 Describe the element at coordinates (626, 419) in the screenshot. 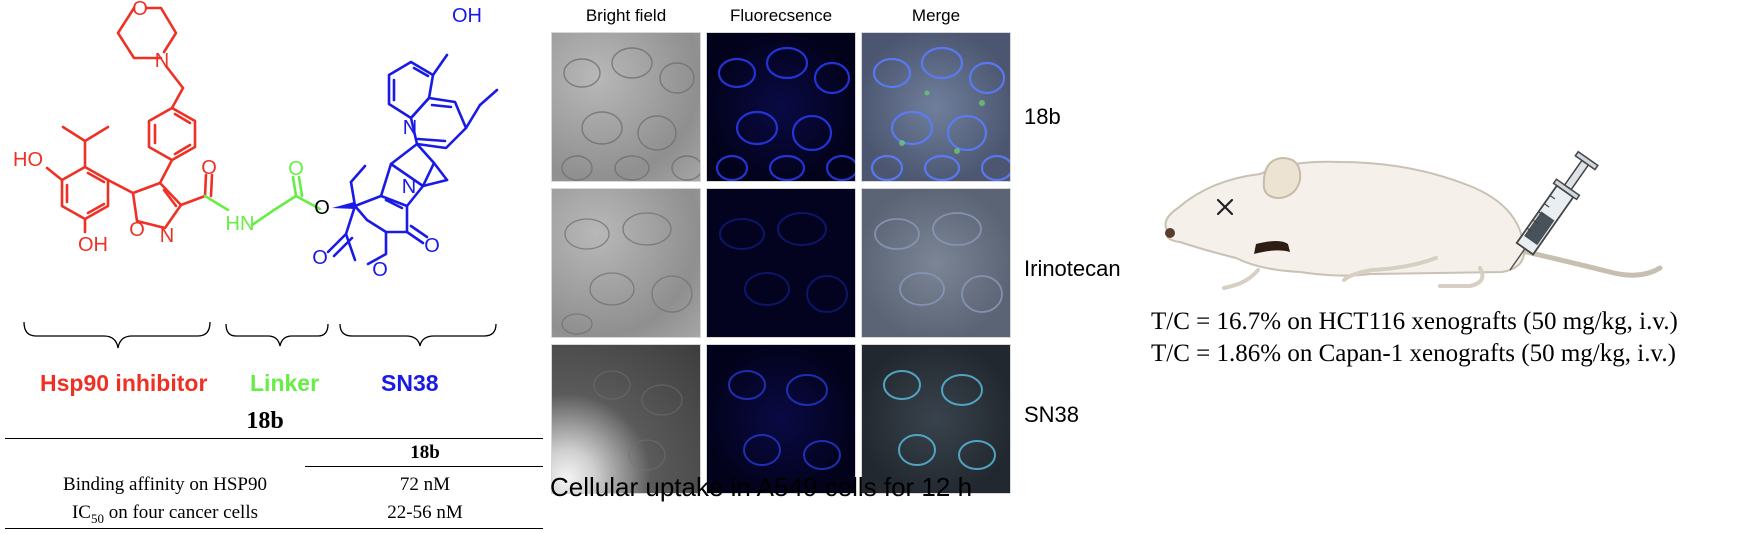

I see `image-sn38-bright-field` at that location.